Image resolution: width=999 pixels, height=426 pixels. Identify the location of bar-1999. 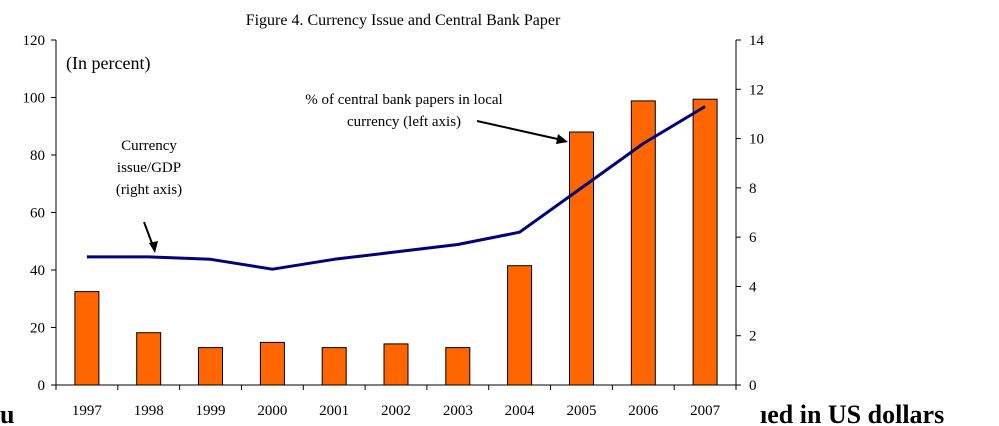
(210, 366).